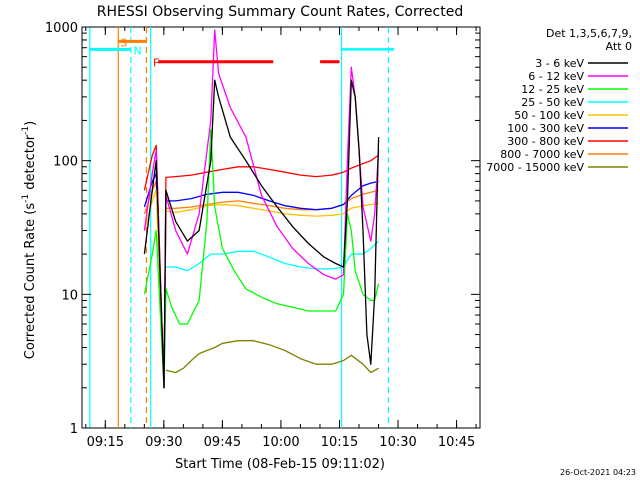 The width and height of the screenshot is (640, 480). What do you see at coordinates (552, 102) in the screenshot?
I see `legend-label: 25 - 50 keV` at bounding box center [552, 102].